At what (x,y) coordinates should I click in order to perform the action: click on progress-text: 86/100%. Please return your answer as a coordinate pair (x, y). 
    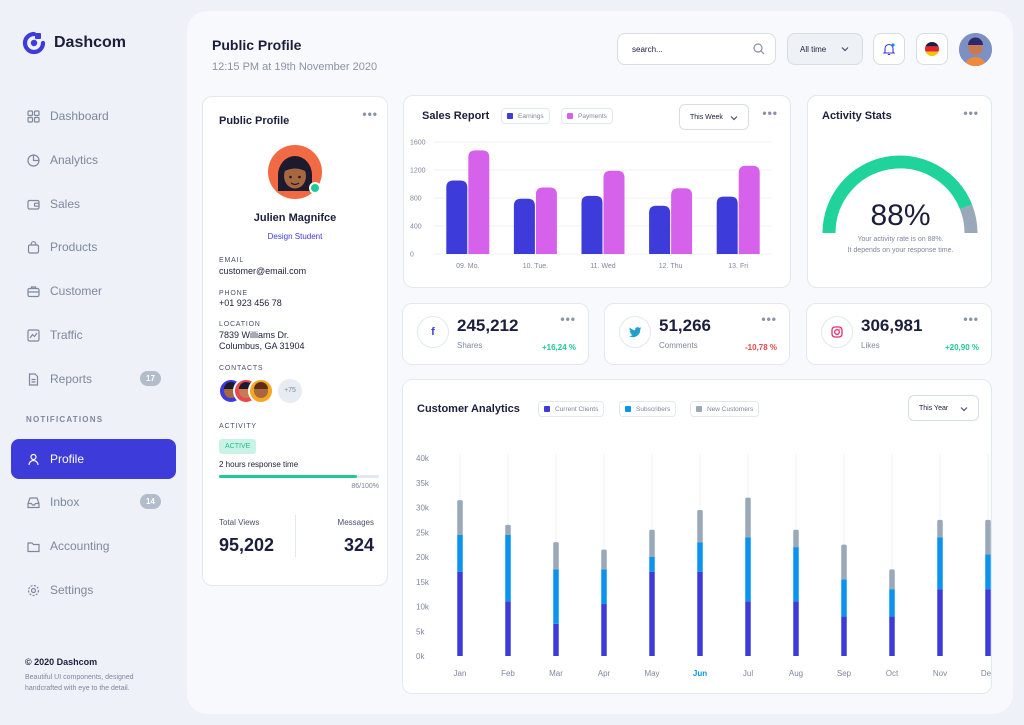
    Looking at the image, I should click on (365, 486).